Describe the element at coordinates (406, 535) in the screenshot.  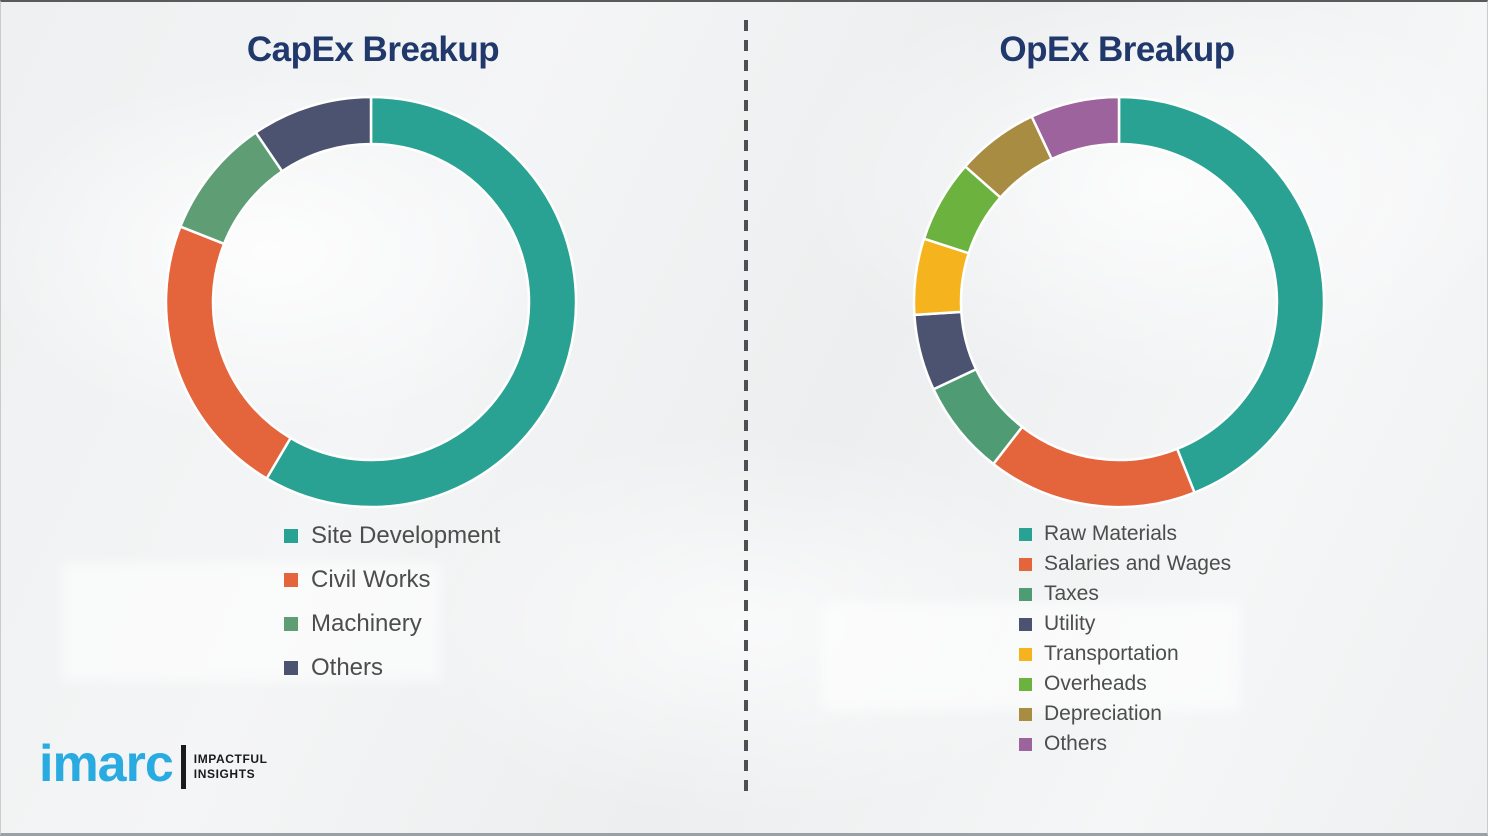
I see `legend-label: Site Development` at that location.